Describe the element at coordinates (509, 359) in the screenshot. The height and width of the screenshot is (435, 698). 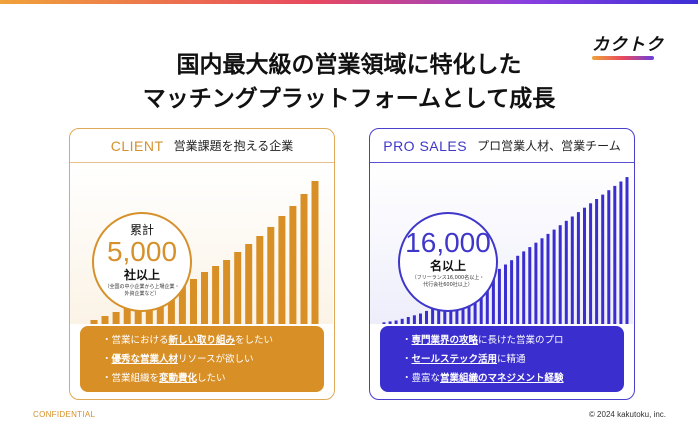
I see `pro-point: セールステック活用に精通` at that location.